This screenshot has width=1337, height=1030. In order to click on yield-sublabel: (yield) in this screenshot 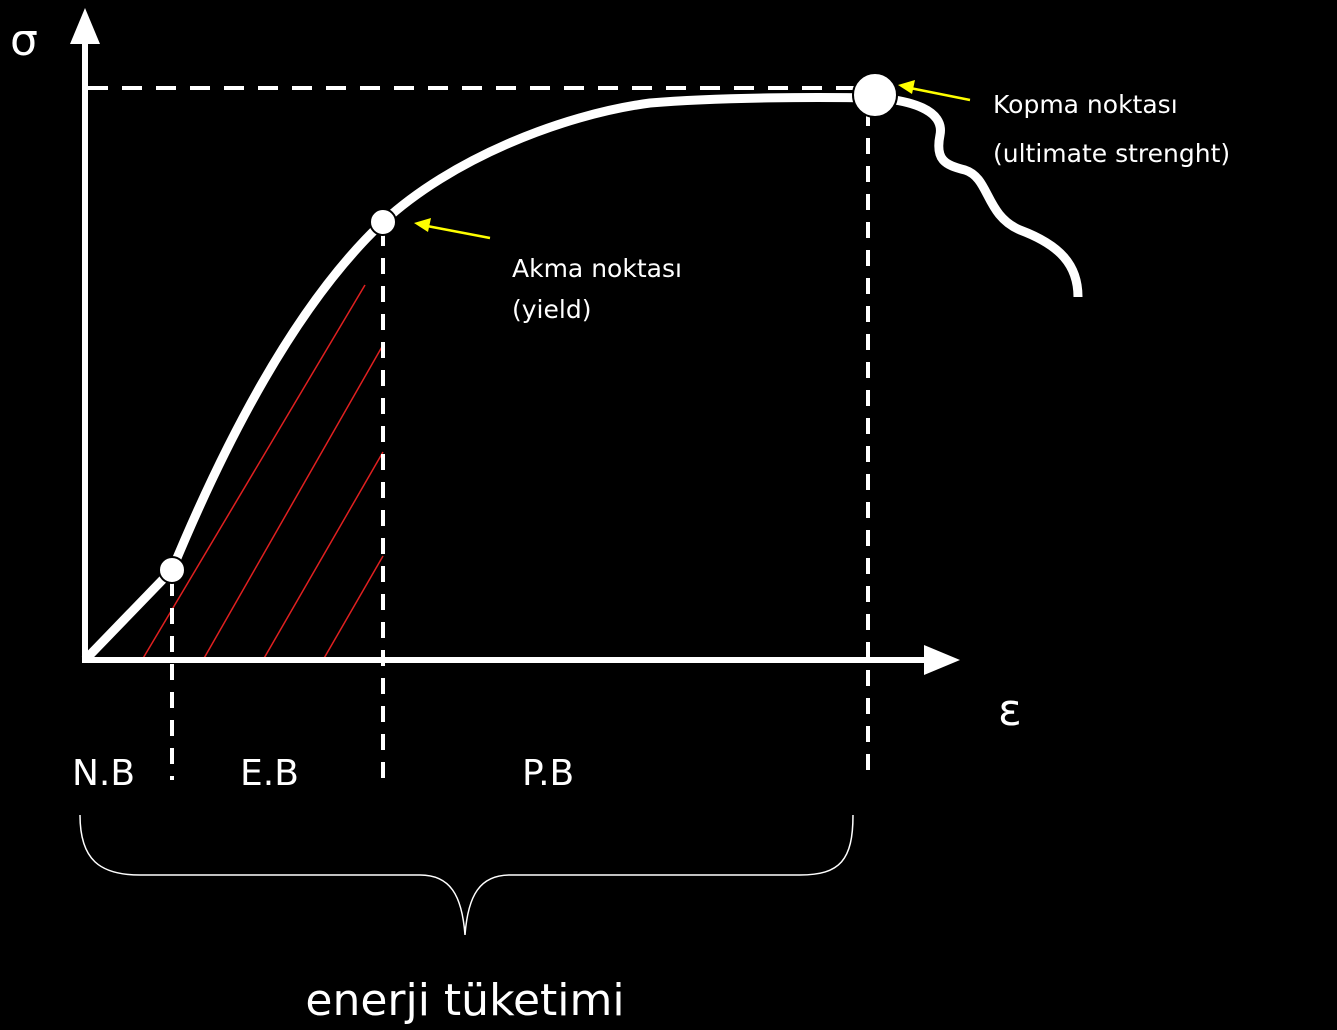, I will do `click(551, 309)`.